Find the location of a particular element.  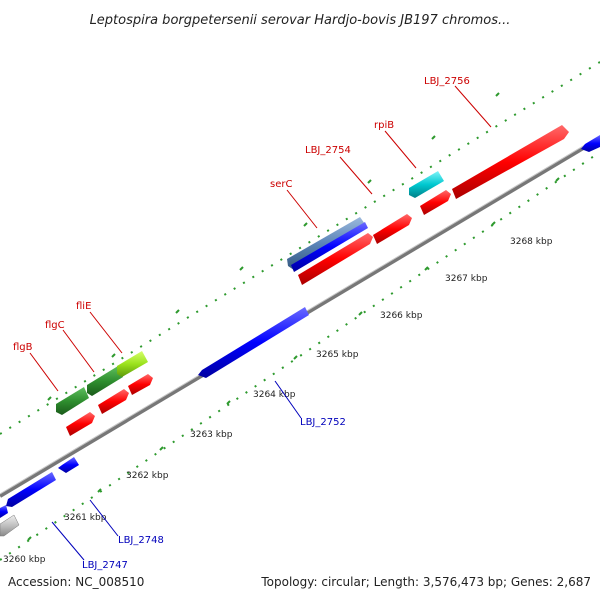

gene-reverse-edge is located at coordinates (590, 143).